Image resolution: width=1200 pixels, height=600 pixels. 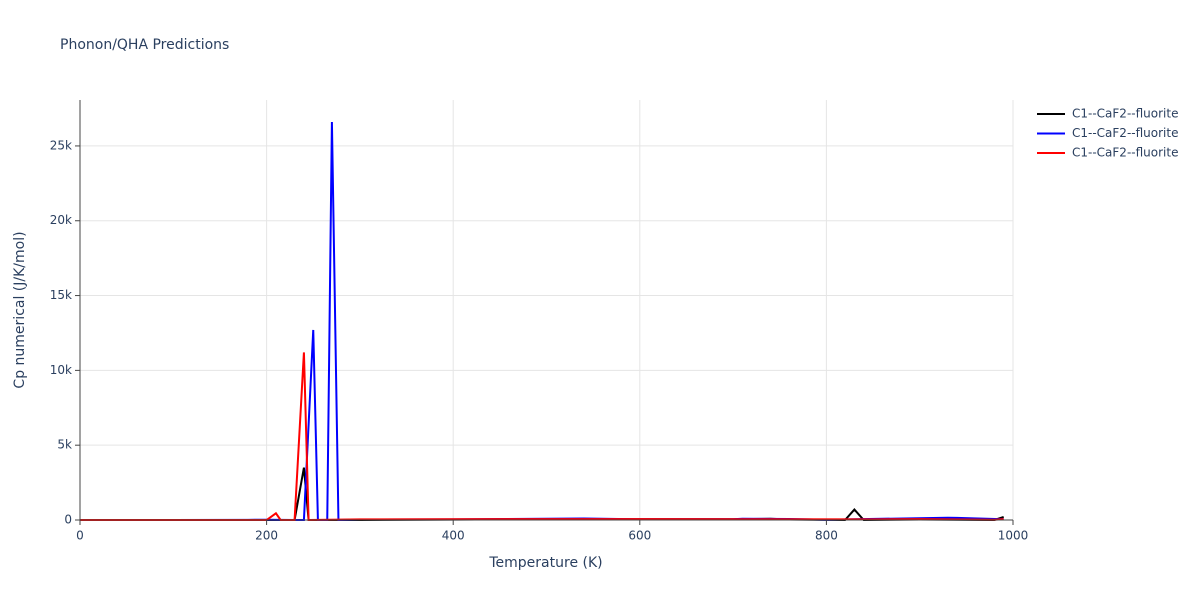 What do you see at coordinates (61, 370) in the screenshot?
I see `y-tick-label: 10k` at bounding box center [61, 370].